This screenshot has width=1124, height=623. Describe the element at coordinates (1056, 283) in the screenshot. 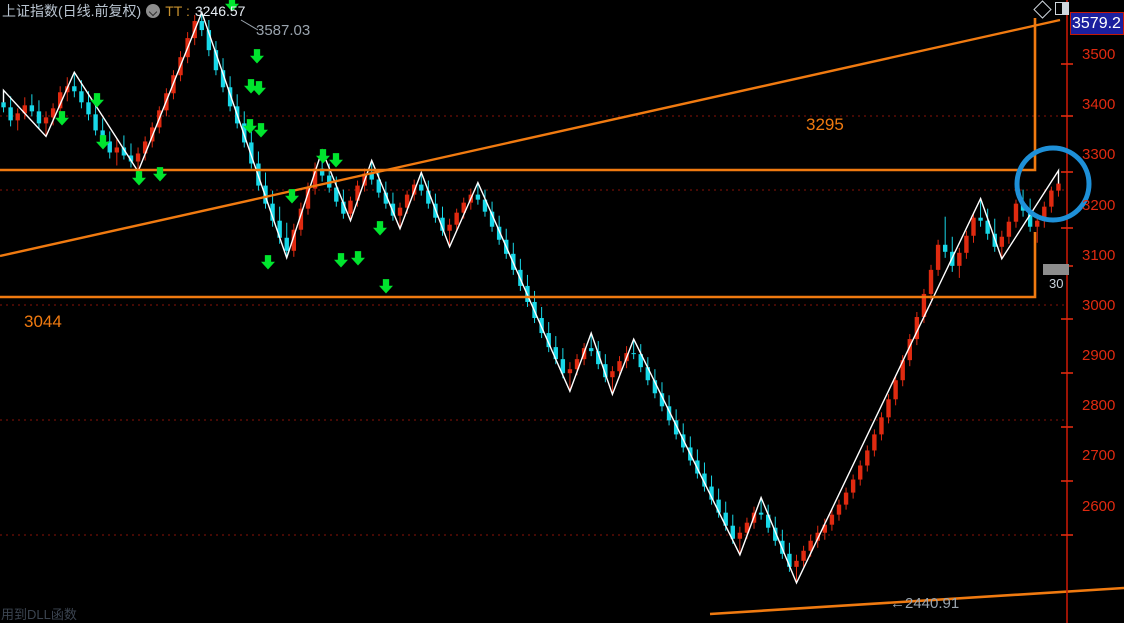

I see `clipped-price-label: 30` at that location.